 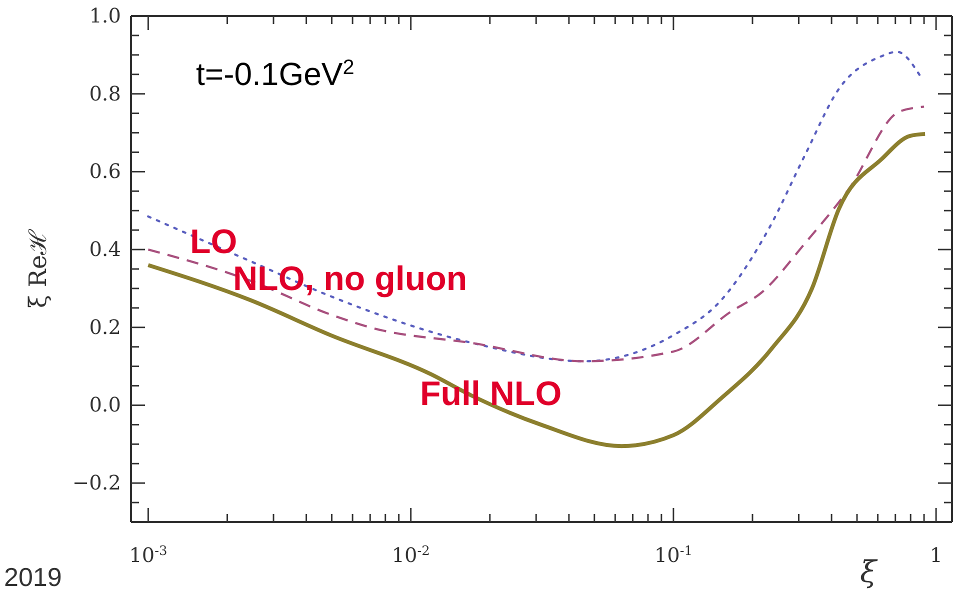 What do you see at coordinates (96, 482) in the screenshot?
I see `y-tick-label: −0.2` at bounding box center [96, 482].